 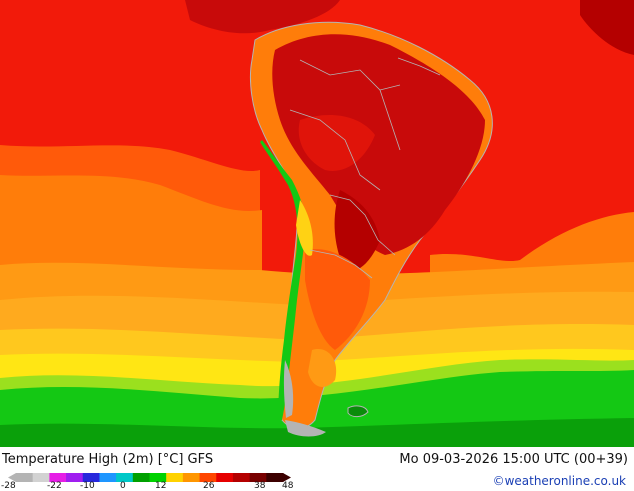 I want to click on bolivia-plateau, so click(x=336, y=143).